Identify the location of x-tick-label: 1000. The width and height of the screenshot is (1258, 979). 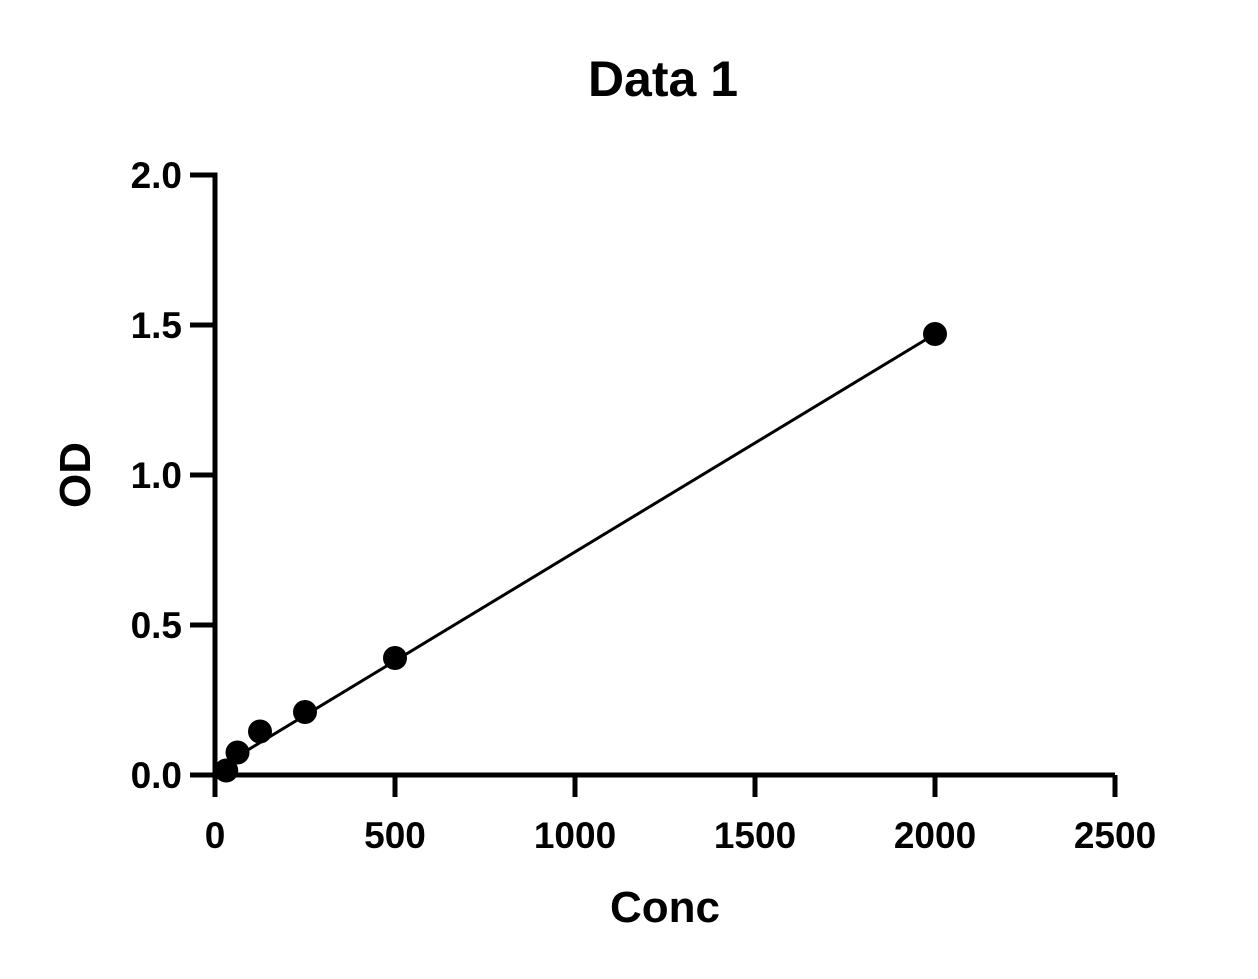
(575, 835).